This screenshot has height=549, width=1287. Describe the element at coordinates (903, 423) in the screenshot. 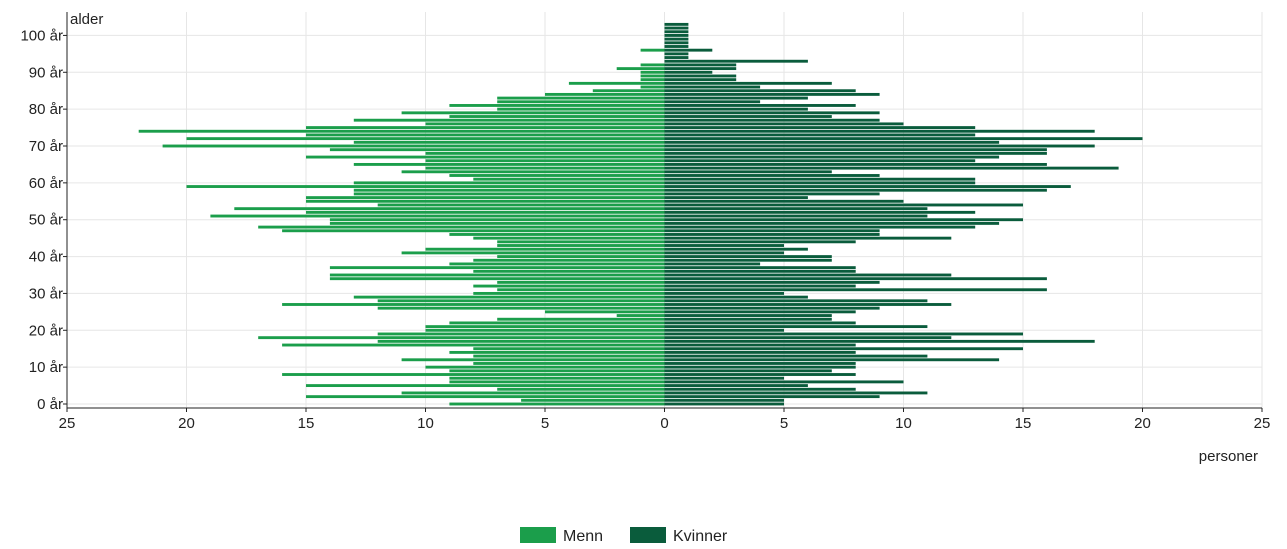

I see `x-tick-label: 10` at that location.